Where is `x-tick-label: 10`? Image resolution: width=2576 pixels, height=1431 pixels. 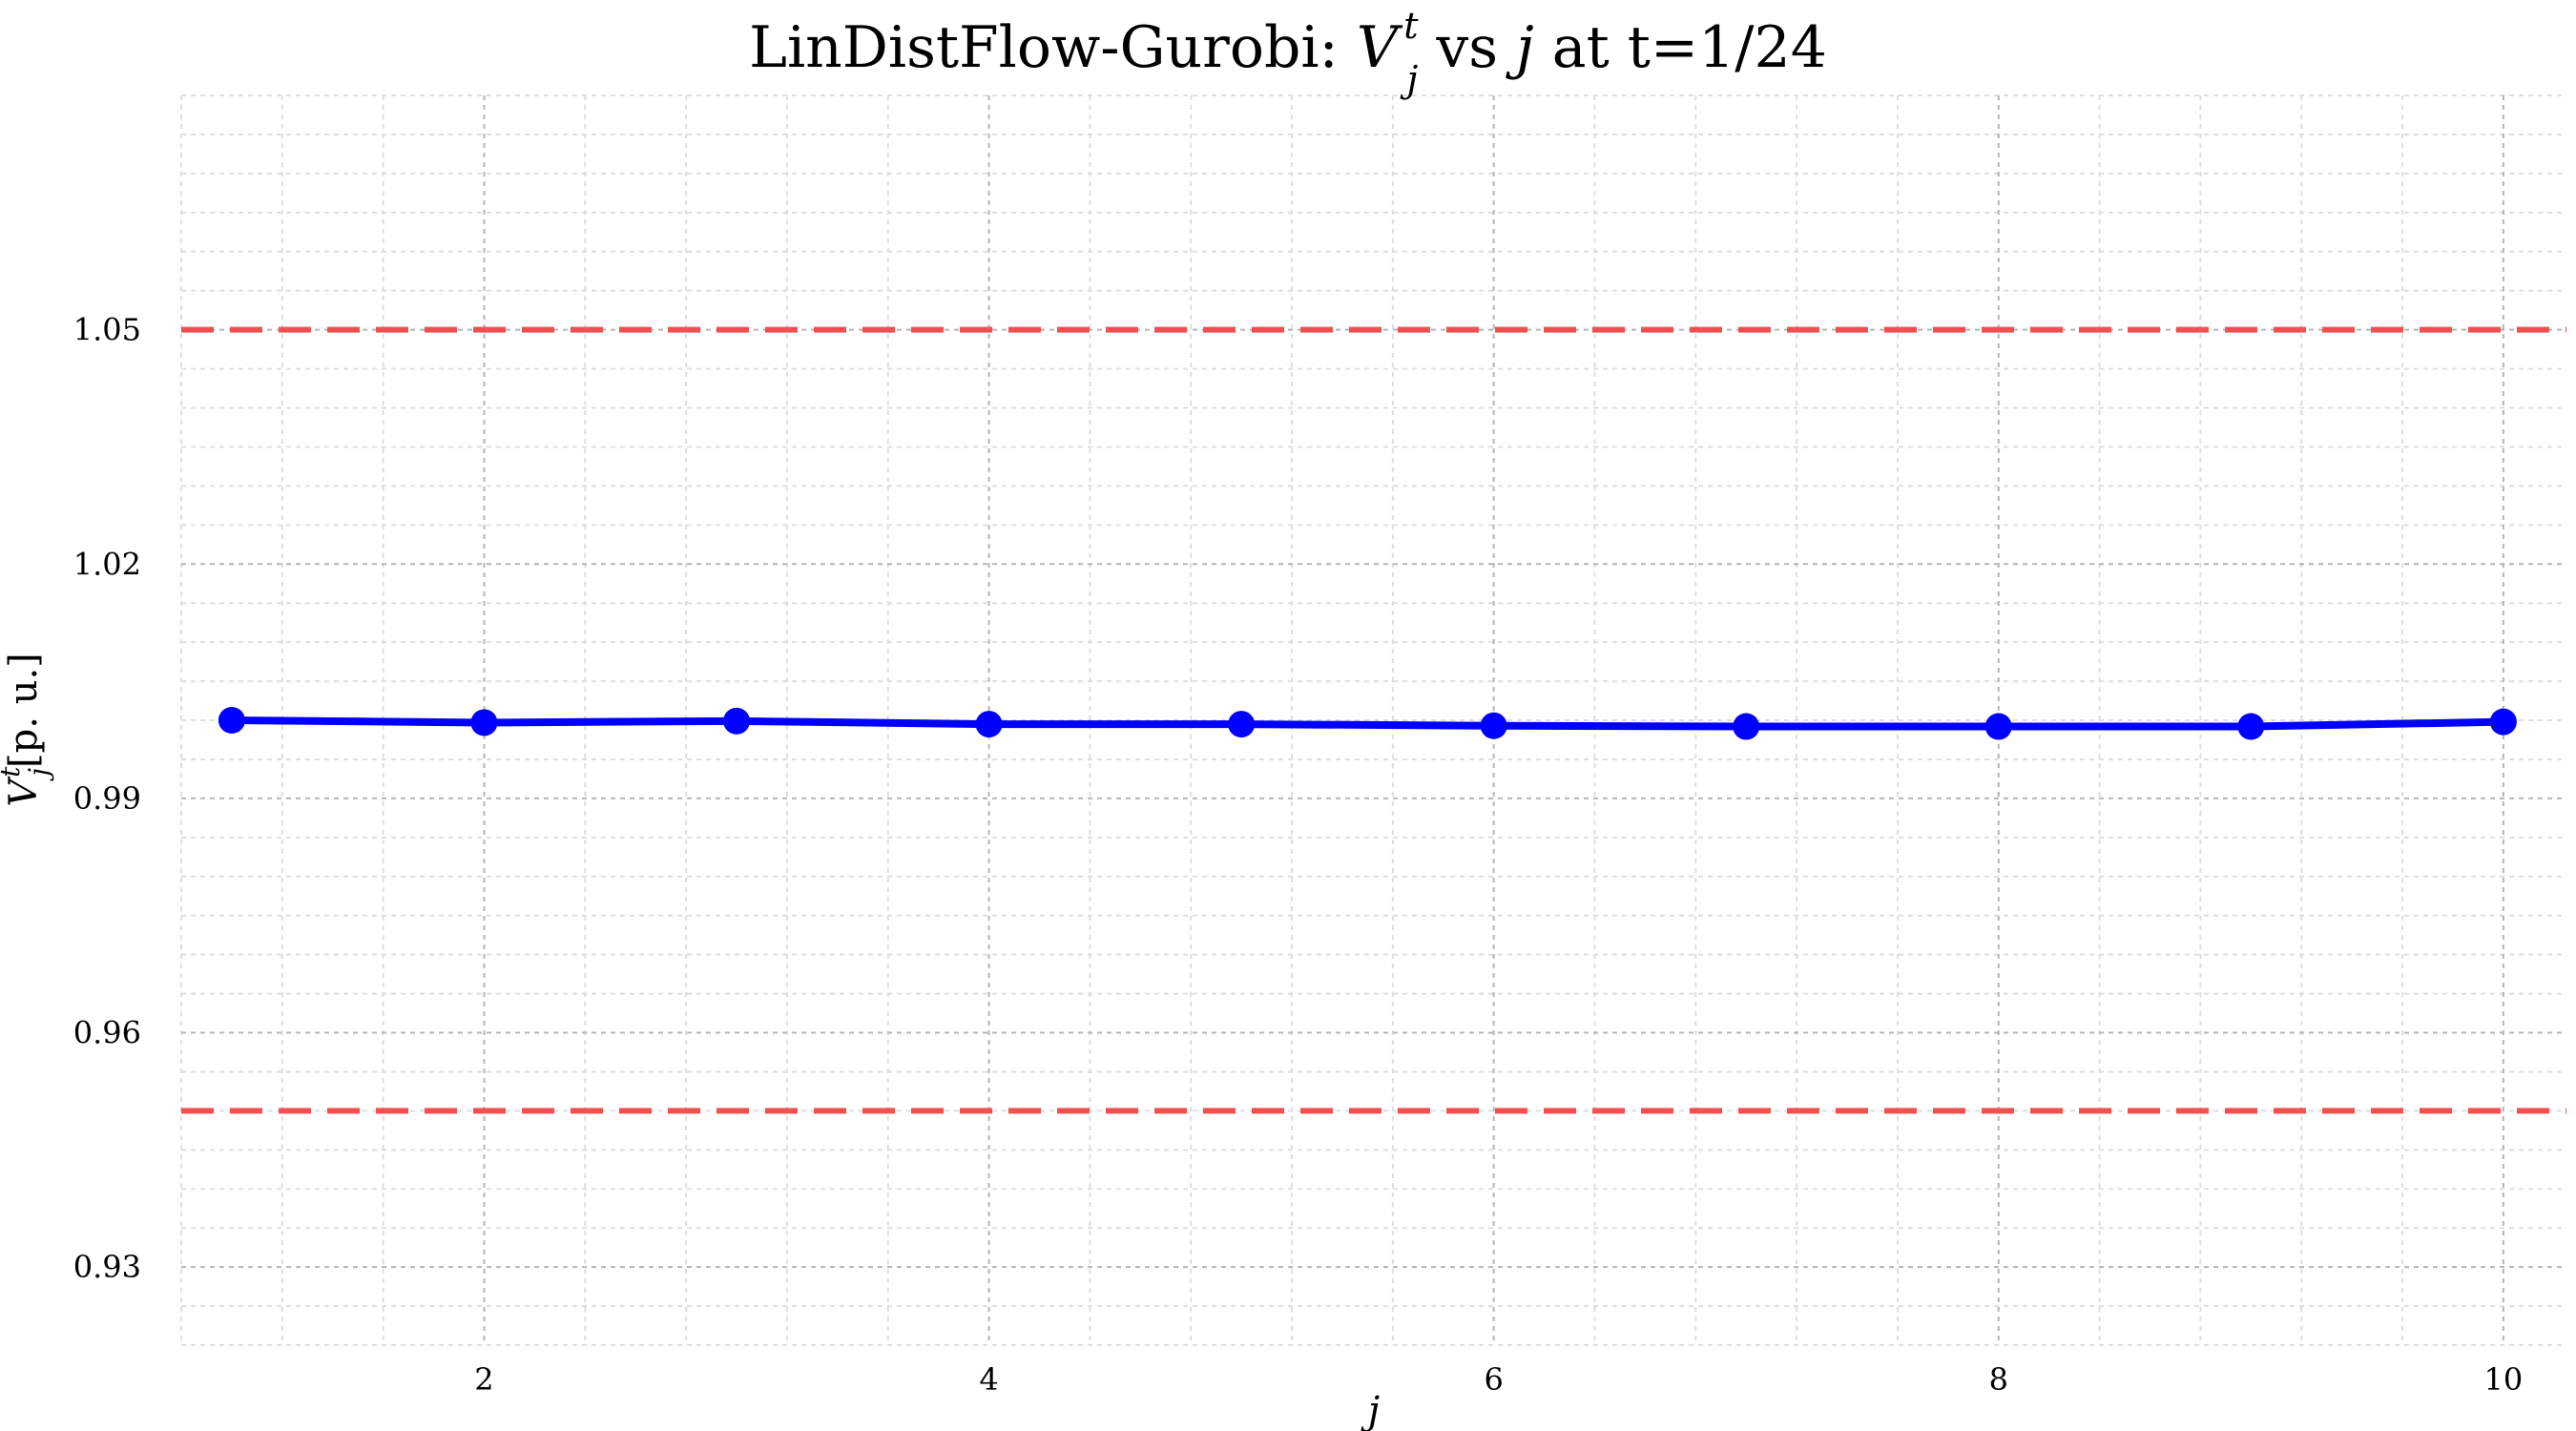
x-tick-label: 10 is located at coordinates (2504, 1379).